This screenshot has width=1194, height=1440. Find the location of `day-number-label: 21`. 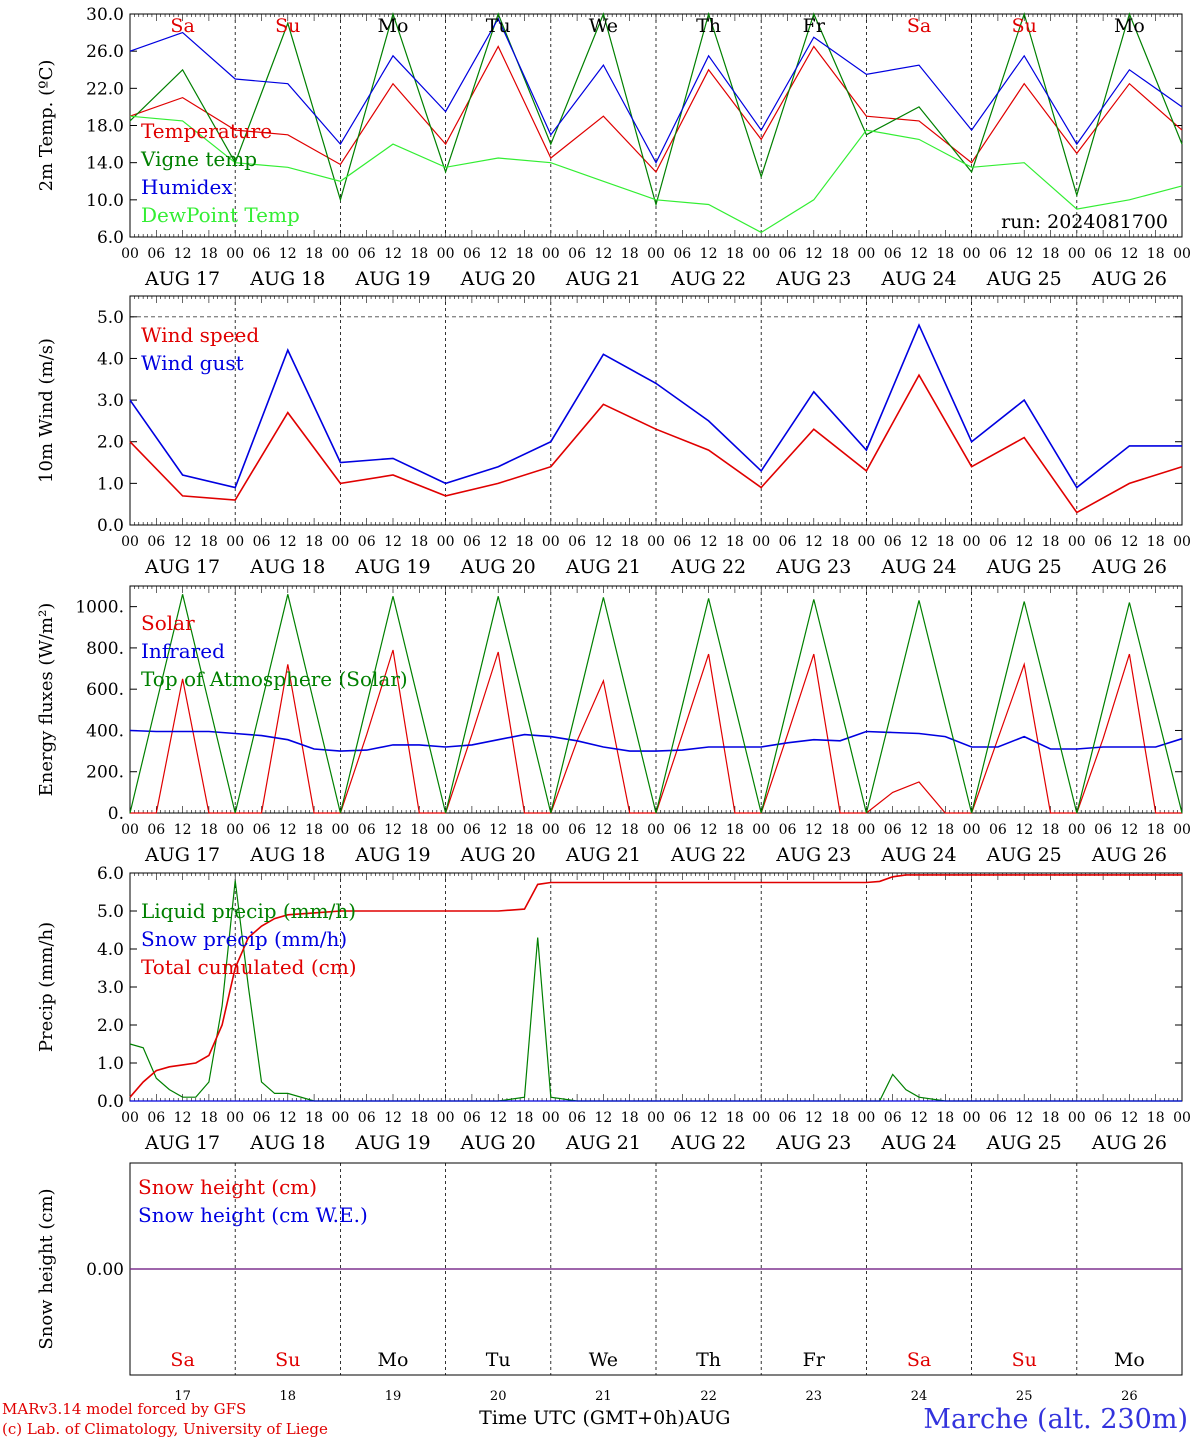

day-number-label: 21 is located at coordinates (603, 1396).